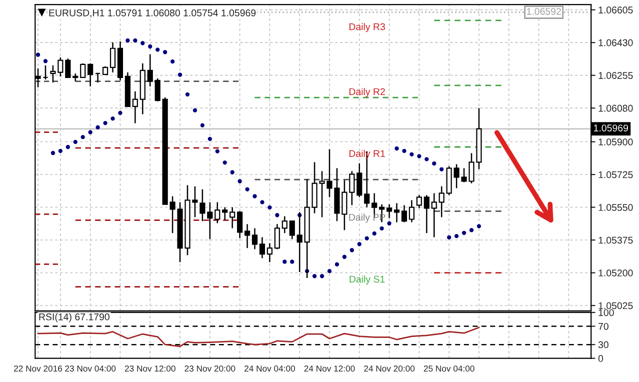  Describe the element at coordinates (258, 337) in the screenshot. I see `line-series` at that location.